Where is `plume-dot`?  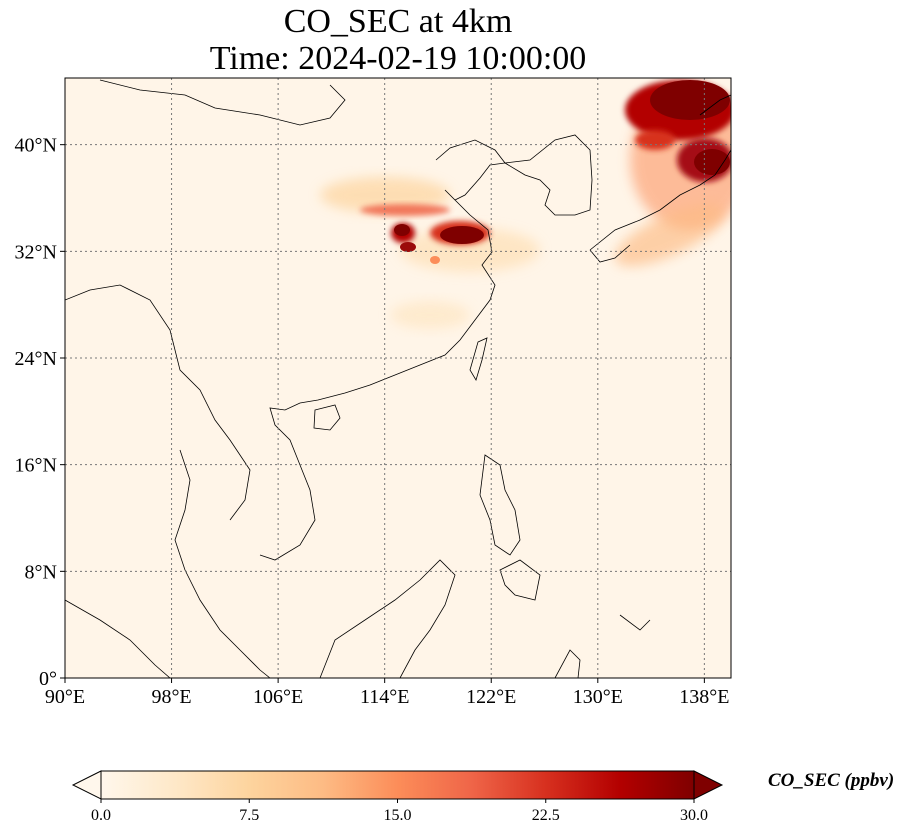 plume-dot is located at coordinates (435, 260).